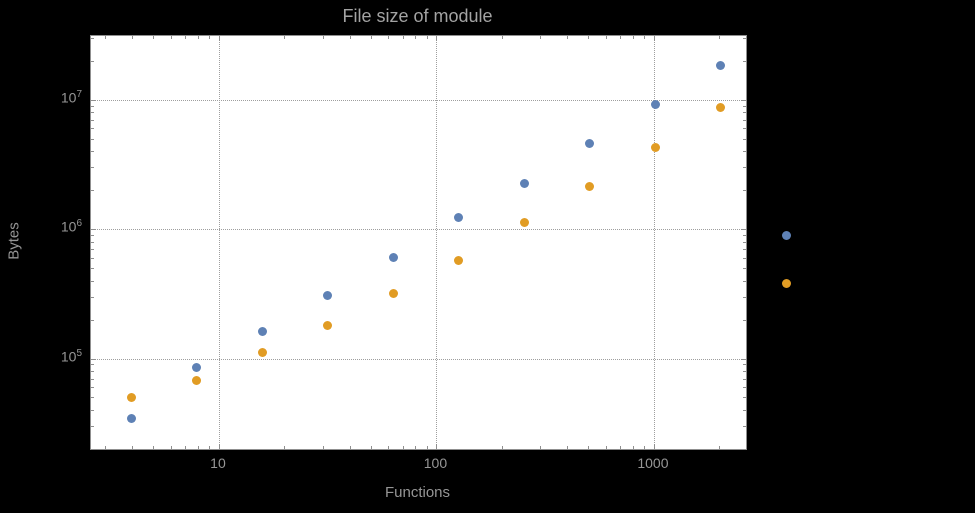 Image resolution: width=975 pixels, height=513 pixels. Describe the element at coordinates (71, 97) in the screenshot. I see `y-tick-label: 10⁷` at that location.